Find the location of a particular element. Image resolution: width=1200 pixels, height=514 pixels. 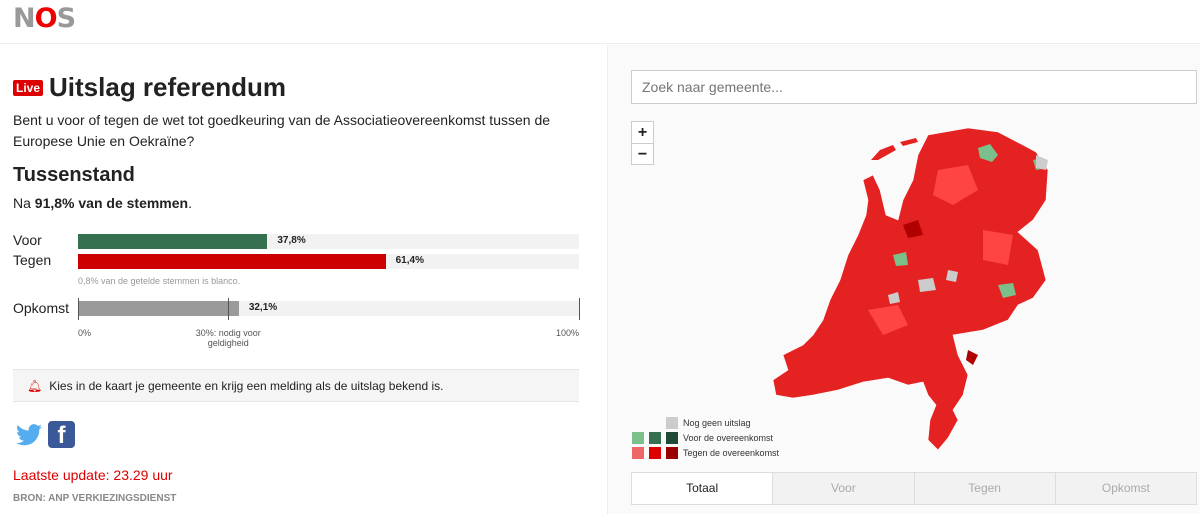

tegen-bar: 61,4% is located at coordinates (328, 261).